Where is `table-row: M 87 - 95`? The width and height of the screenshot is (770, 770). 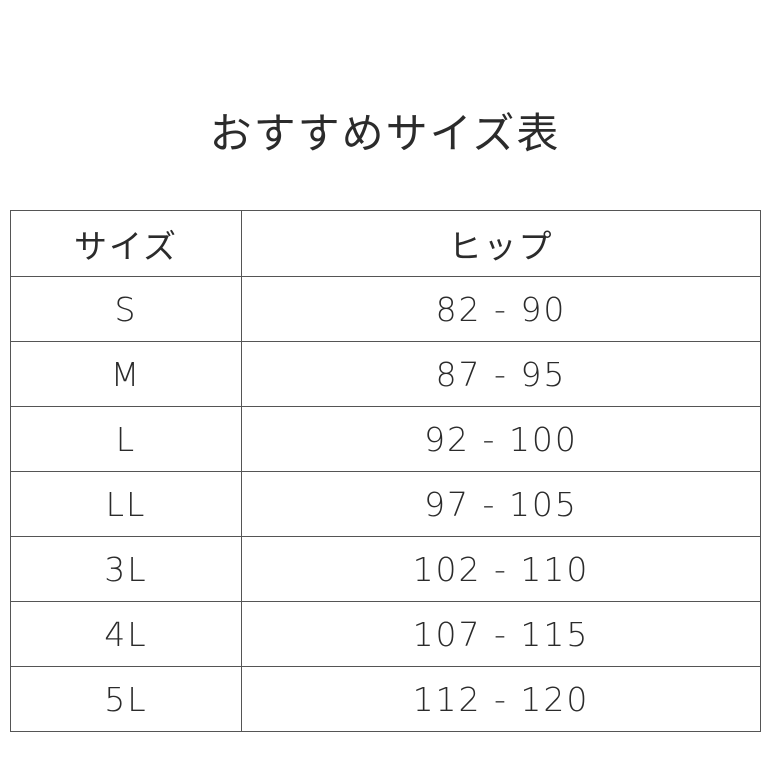
table-row: M 87 - 95 is located at coordinates (385, 374).